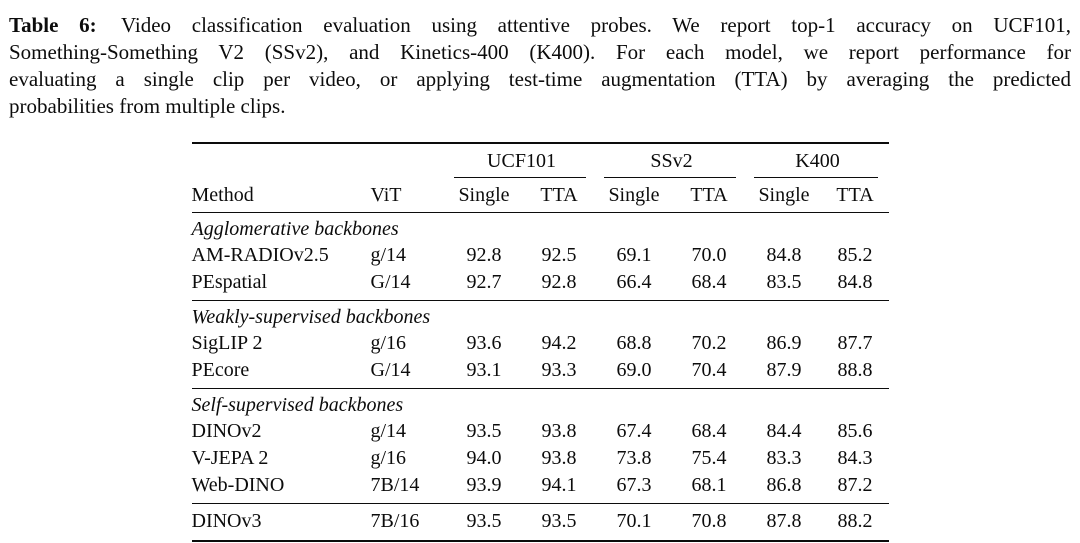 The width and height of the screenshot is (1080, 543). I want to click on method-cell: Web-DINO, so click(238, 485).